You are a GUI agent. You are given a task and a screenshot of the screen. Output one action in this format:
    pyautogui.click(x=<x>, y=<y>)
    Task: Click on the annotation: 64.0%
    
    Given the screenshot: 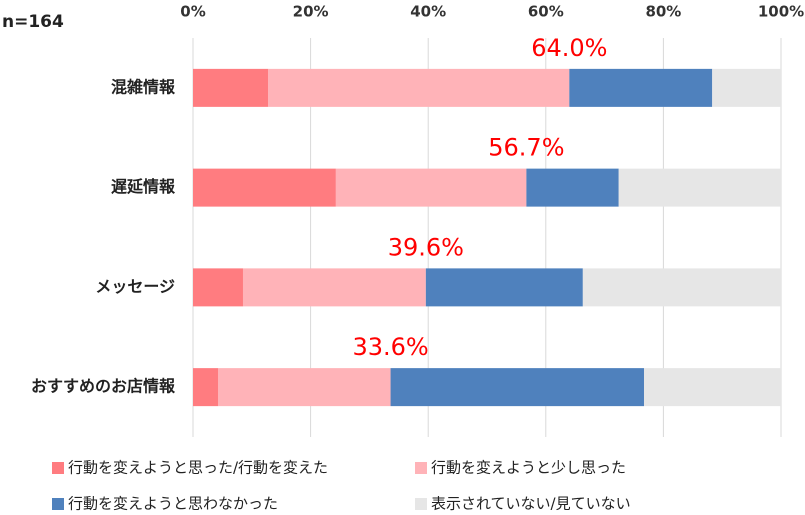 What is the action you would take?
    pyautogui.click(x=569, y=48)
    